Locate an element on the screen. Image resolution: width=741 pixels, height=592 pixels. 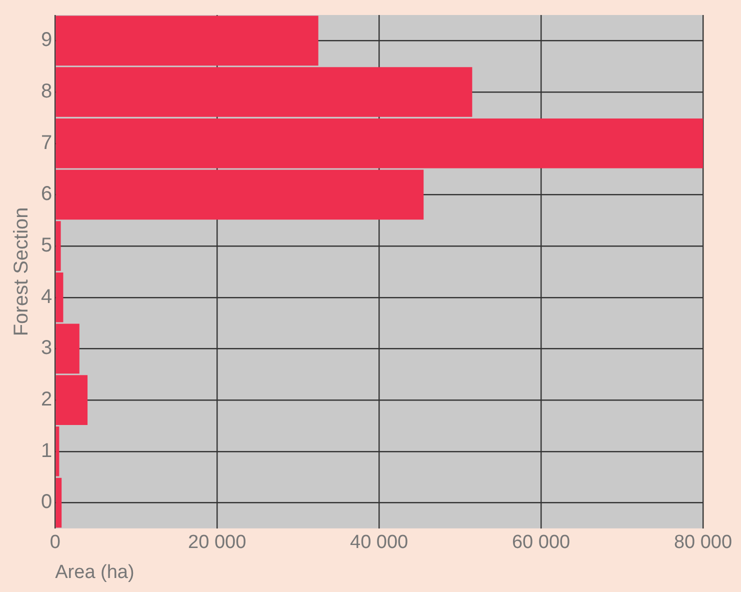
y-tick-label: 2 is located at coordinates (46, 399).